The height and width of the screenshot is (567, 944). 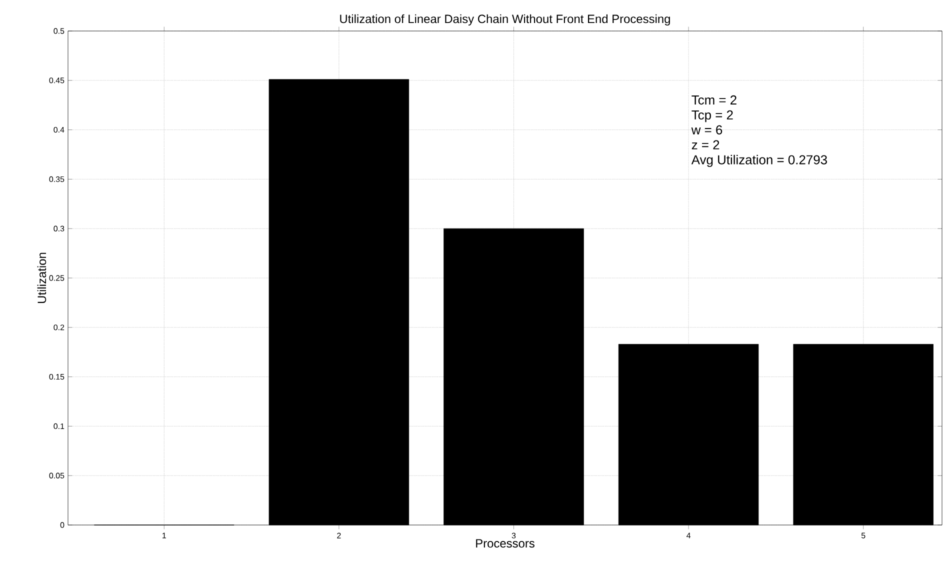 I want to click on annotation: Tcm = 2, so click(x=714, y=100).